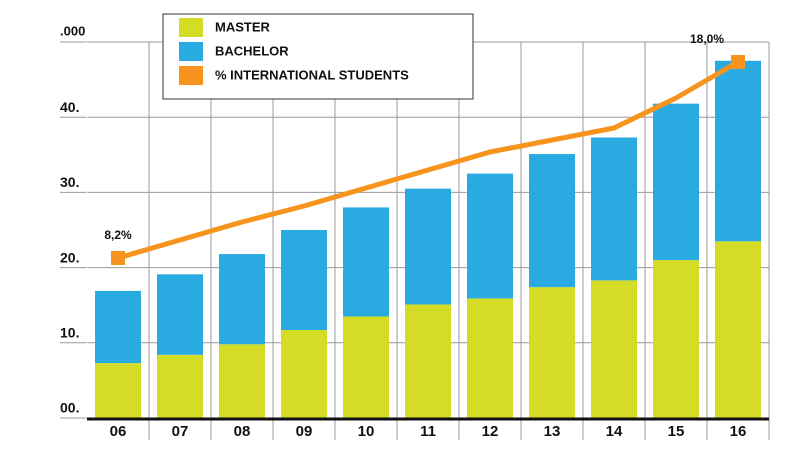 The width and height of the screenshot is (800, 450). Describe the element at coordinates (72, 30) in the screenshot. I see `y-axis-label: .000` at that location.